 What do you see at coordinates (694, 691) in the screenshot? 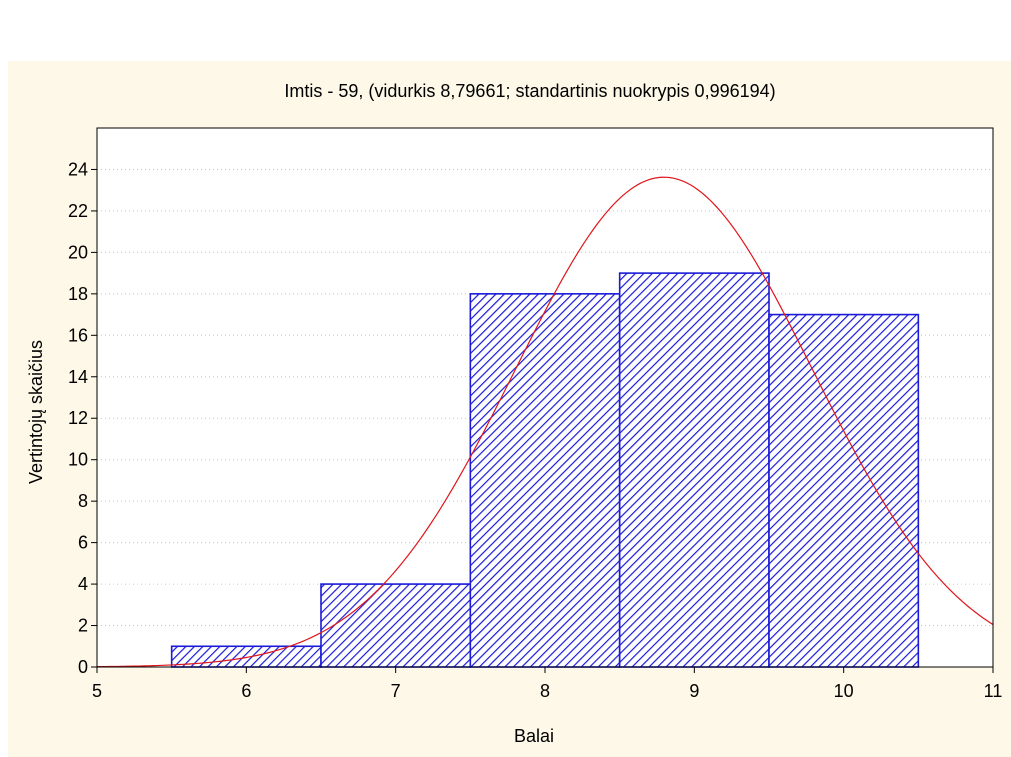
I see `x-tick-label: 9` at bounding box center [694, 691].